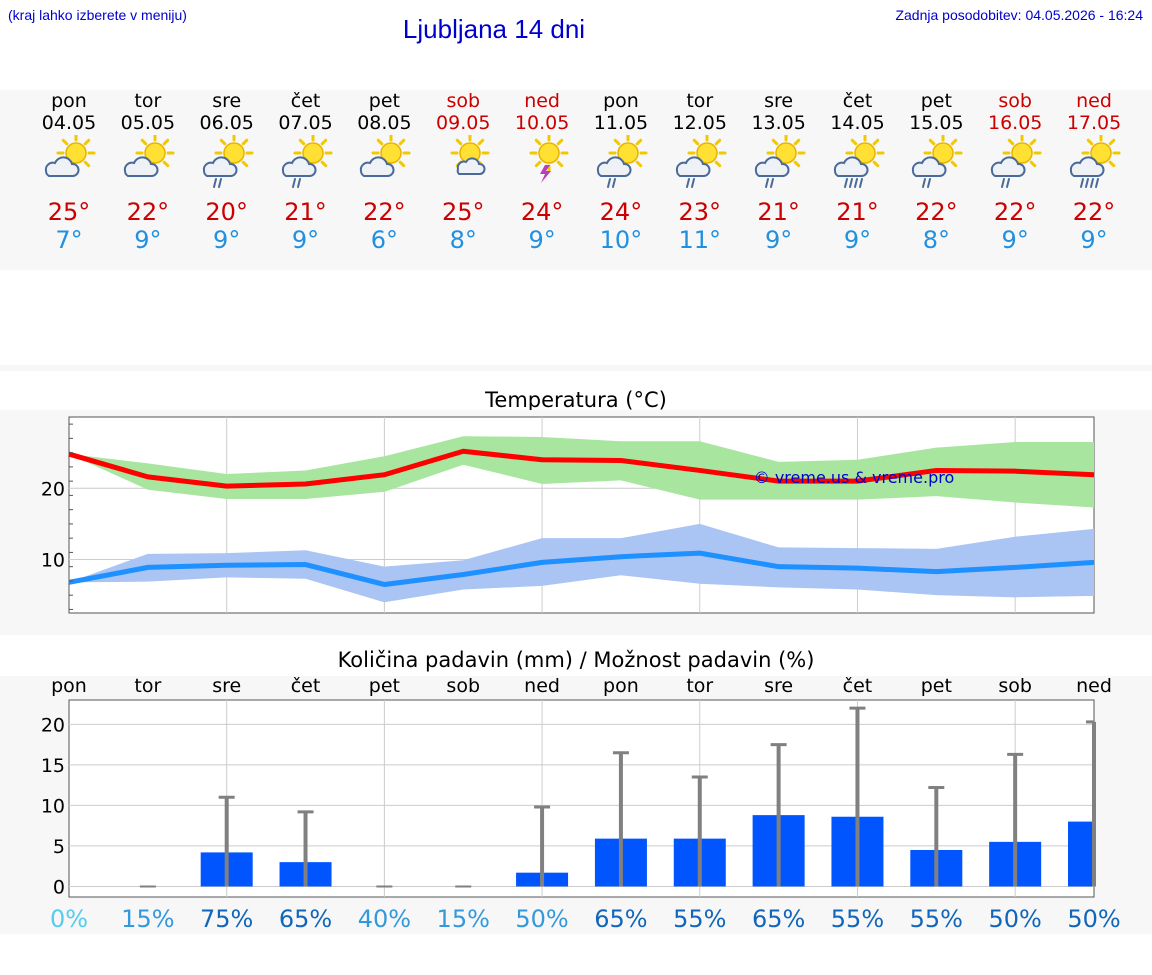  I want to click on precipitation-probability: 40%, so click(384, 919).